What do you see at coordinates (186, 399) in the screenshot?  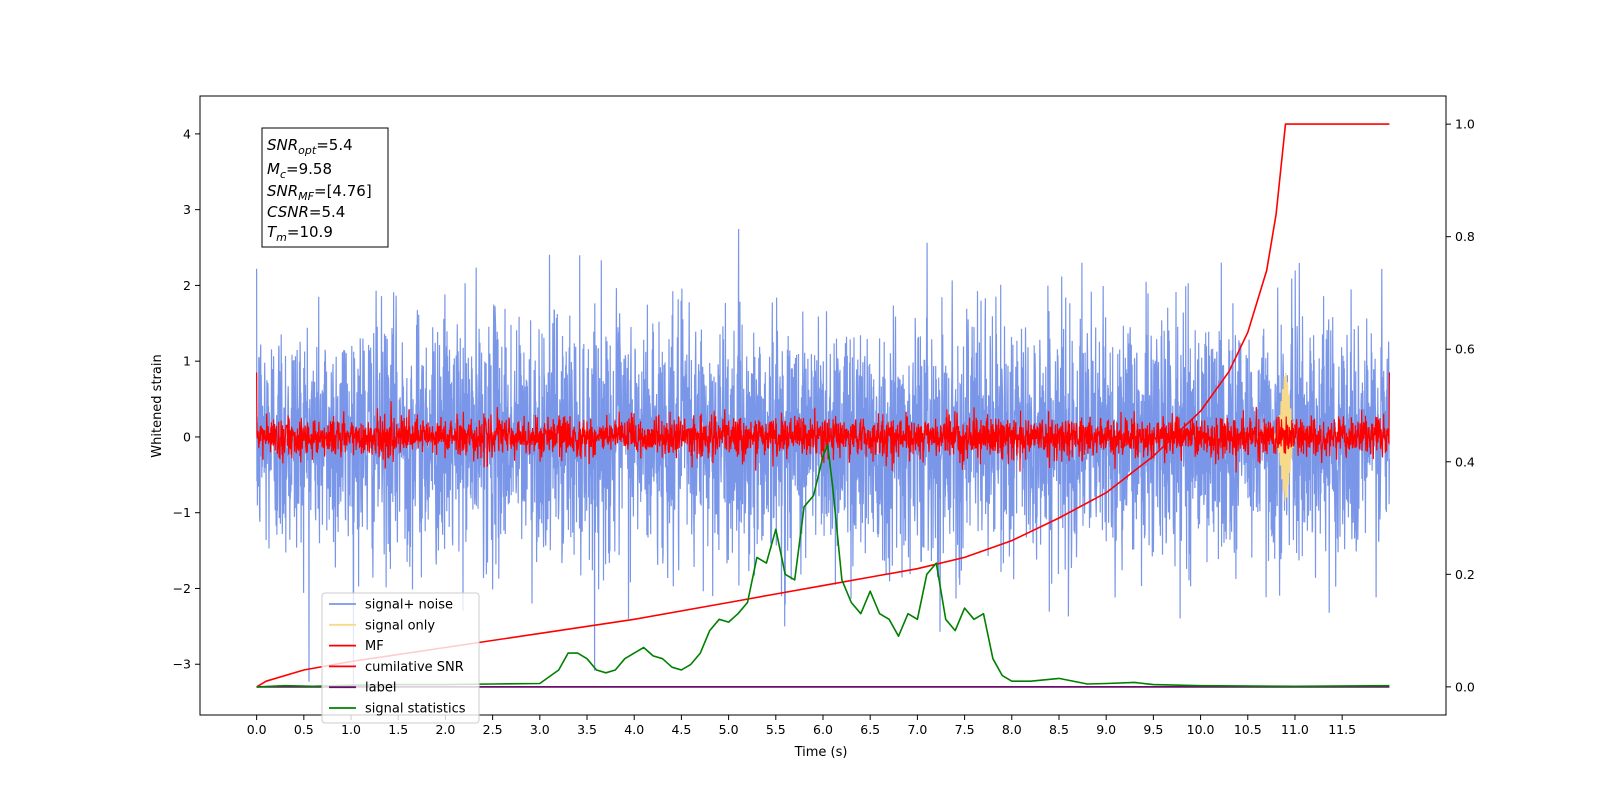 I see `y-axis-ticks: −3 −2 −1 0 1 2 3 4` at bounding box center [186, 399].